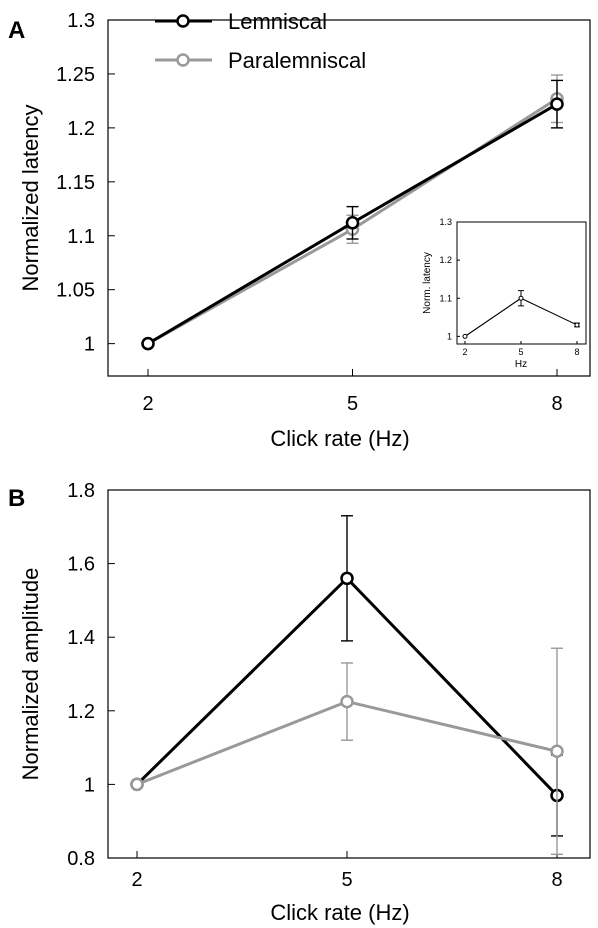 Image resolution: width=598 pixels, height=928 pixels. I want to click on inset-x-ticks: 2 5 8, so click(521, 349).